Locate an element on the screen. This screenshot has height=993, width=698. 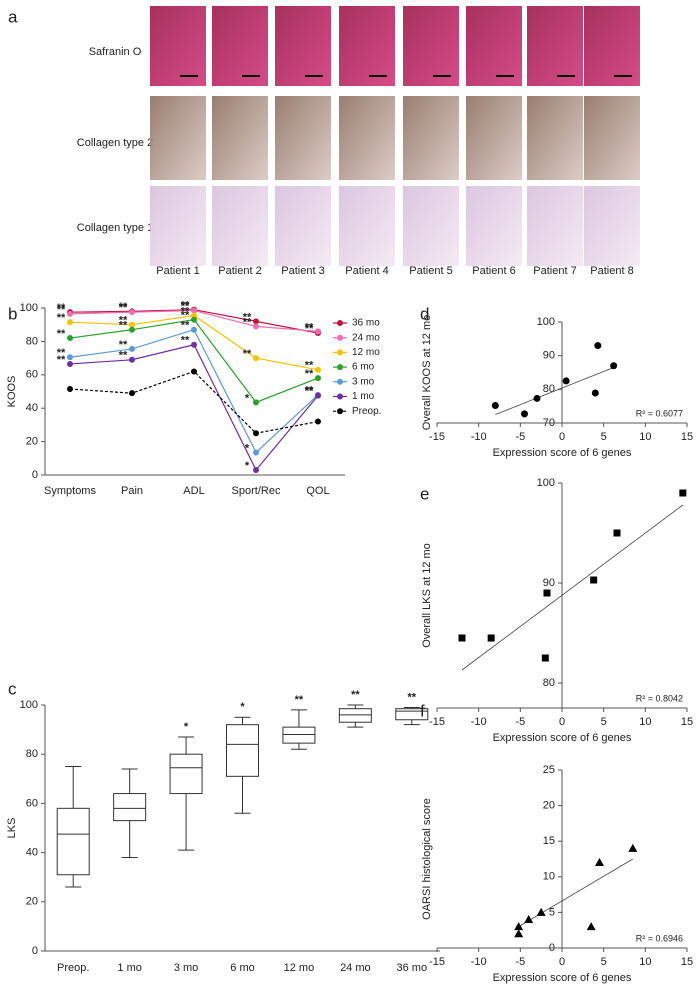
column-label: Patient 7 is located at coordinates (554, 271).